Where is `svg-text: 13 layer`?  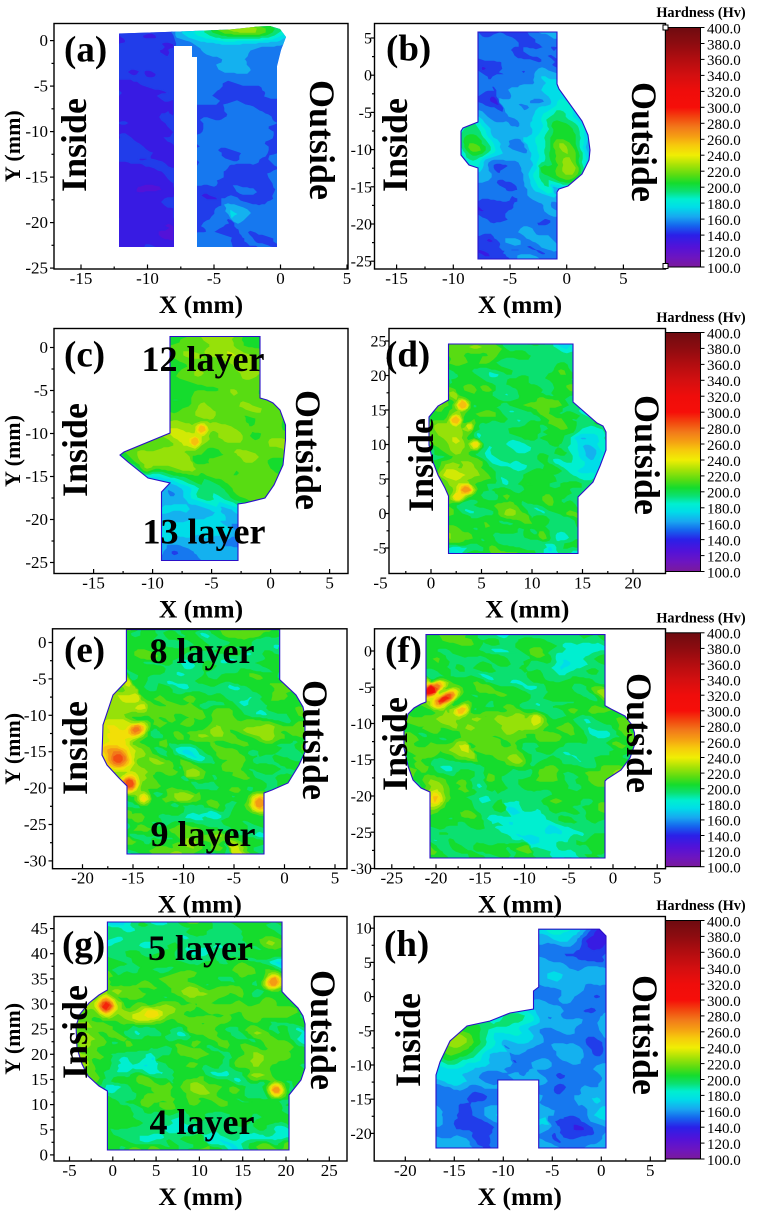
svg-text: 13 layer is located at coordinates (204, 532).